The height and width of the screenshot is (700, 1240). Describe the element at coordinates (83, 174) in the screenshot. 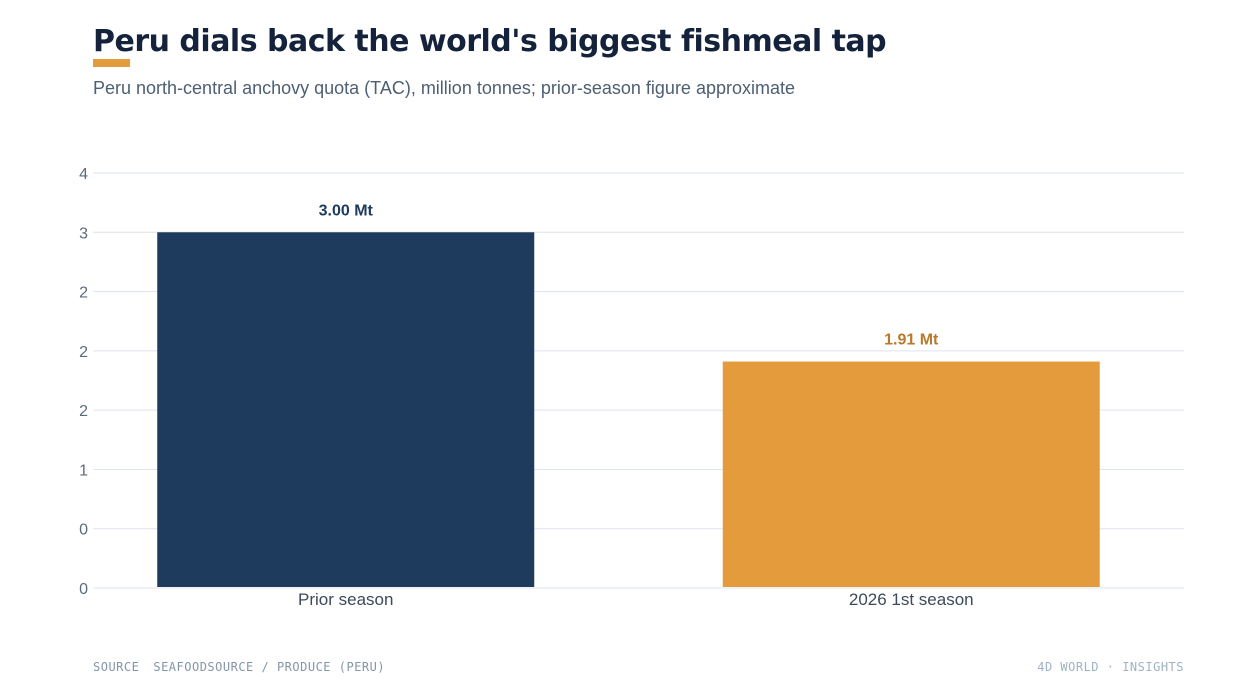

I see `y-tick-label: 4` at that location.